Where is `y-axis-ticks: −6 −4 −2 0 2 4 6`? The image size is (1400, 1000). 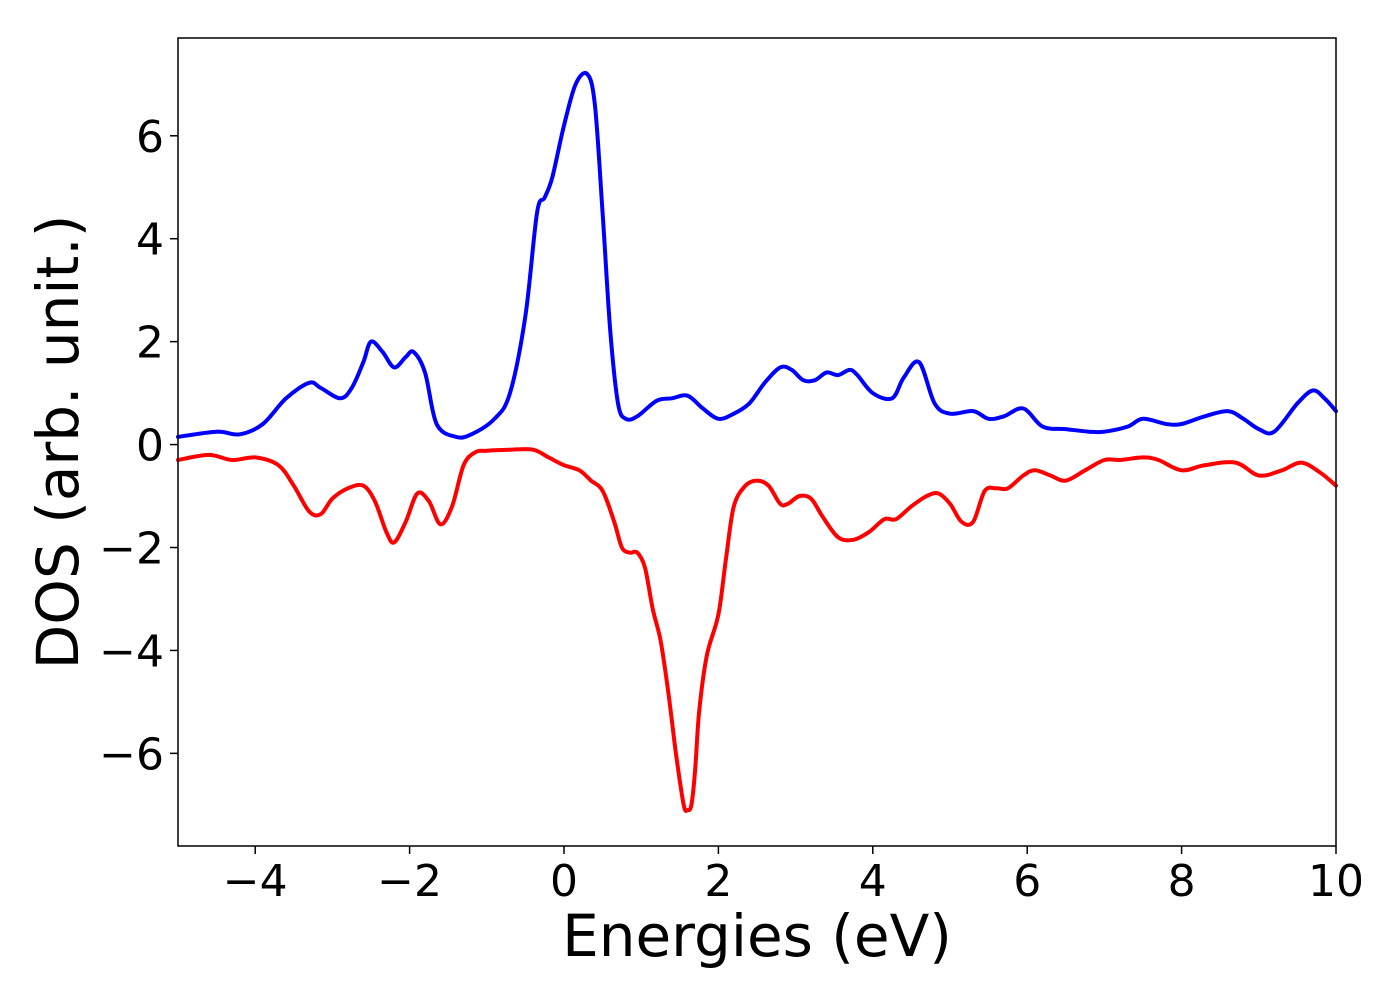 y-axis-ticks: −6 −4 −2 0 2 4 6 is located at coordinates (138, 446).